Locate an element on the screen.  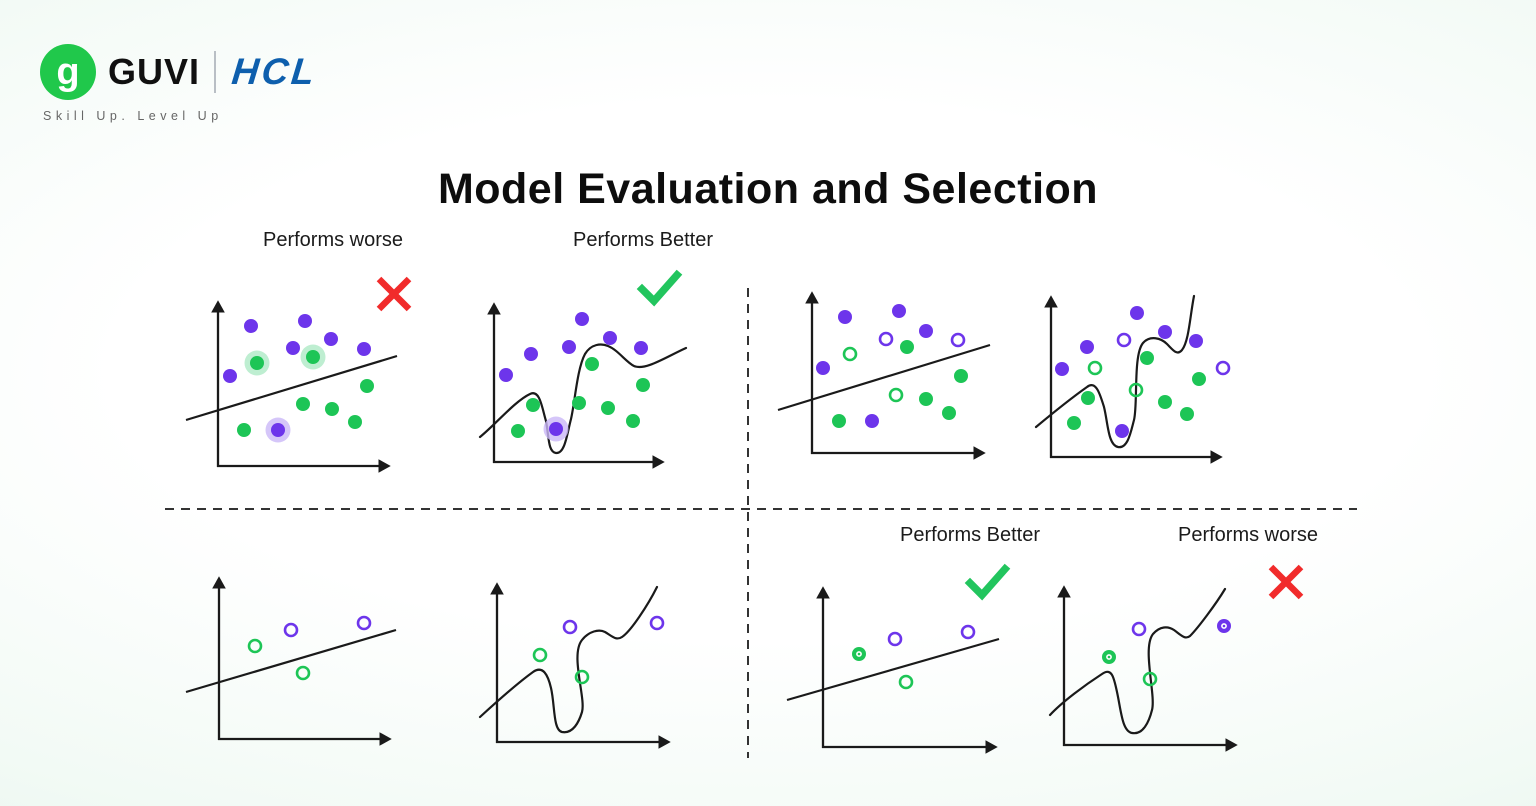
guvi-wordmark: GUVI is located at coordinates (154, 71).